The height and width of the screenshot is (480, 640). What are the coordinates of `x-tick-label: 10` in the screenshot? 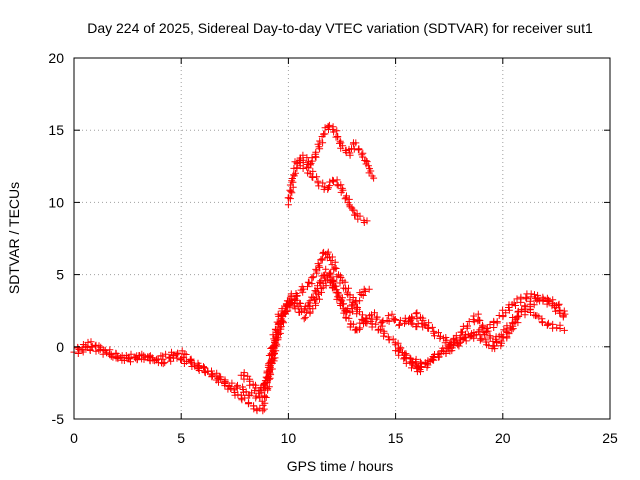 It's located at (289, 438).